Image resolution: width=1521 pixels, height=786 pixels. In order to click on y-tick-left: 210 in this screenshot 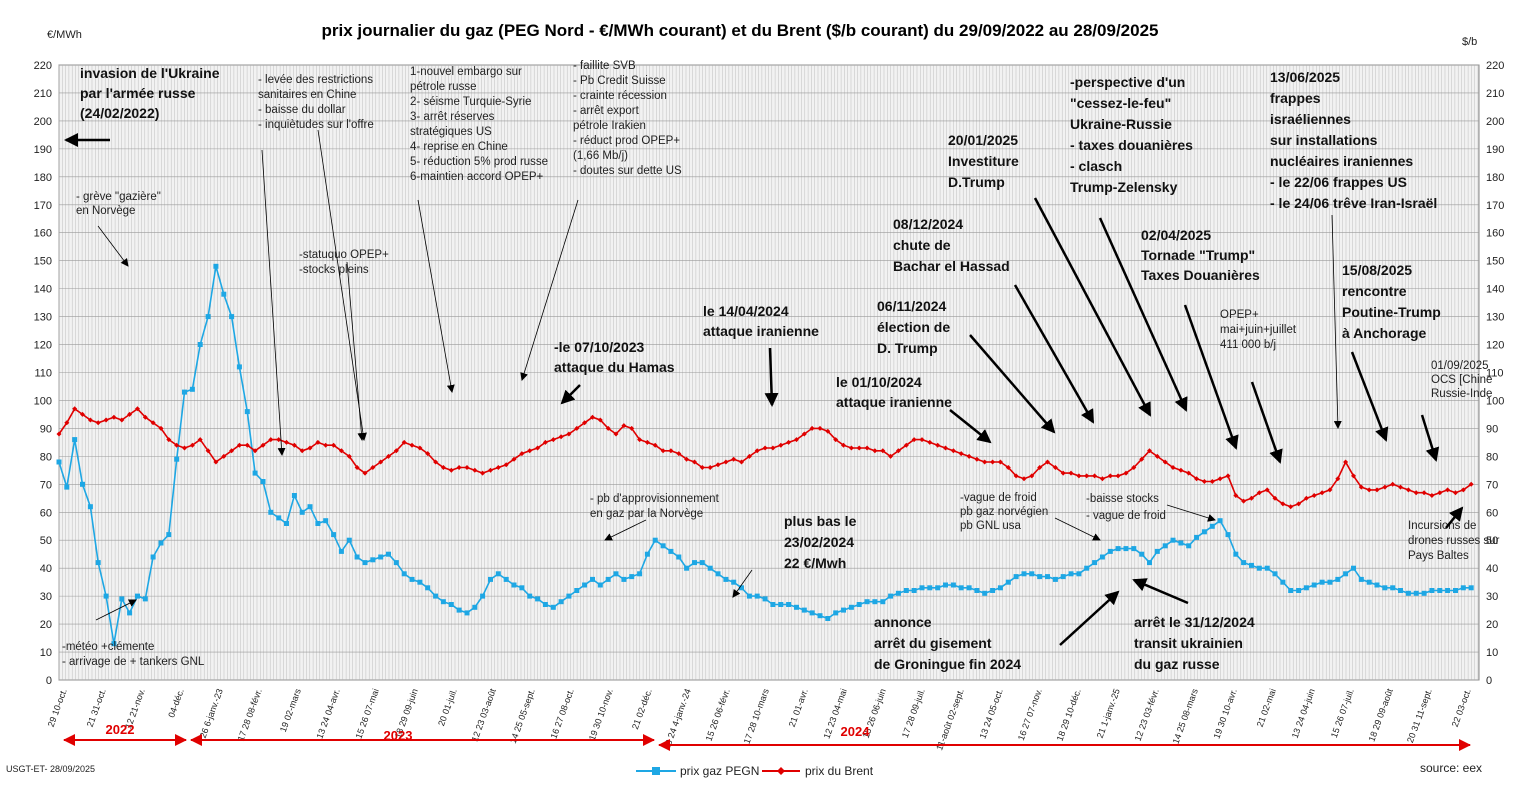, I will do `click(43, 94)`.